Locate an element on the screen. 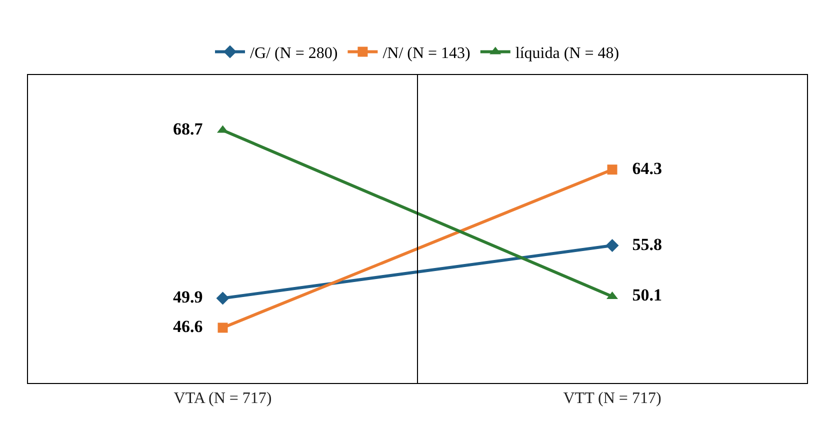  x-tick-label: VTA (N = 717) is located at coordinates (223, 399).